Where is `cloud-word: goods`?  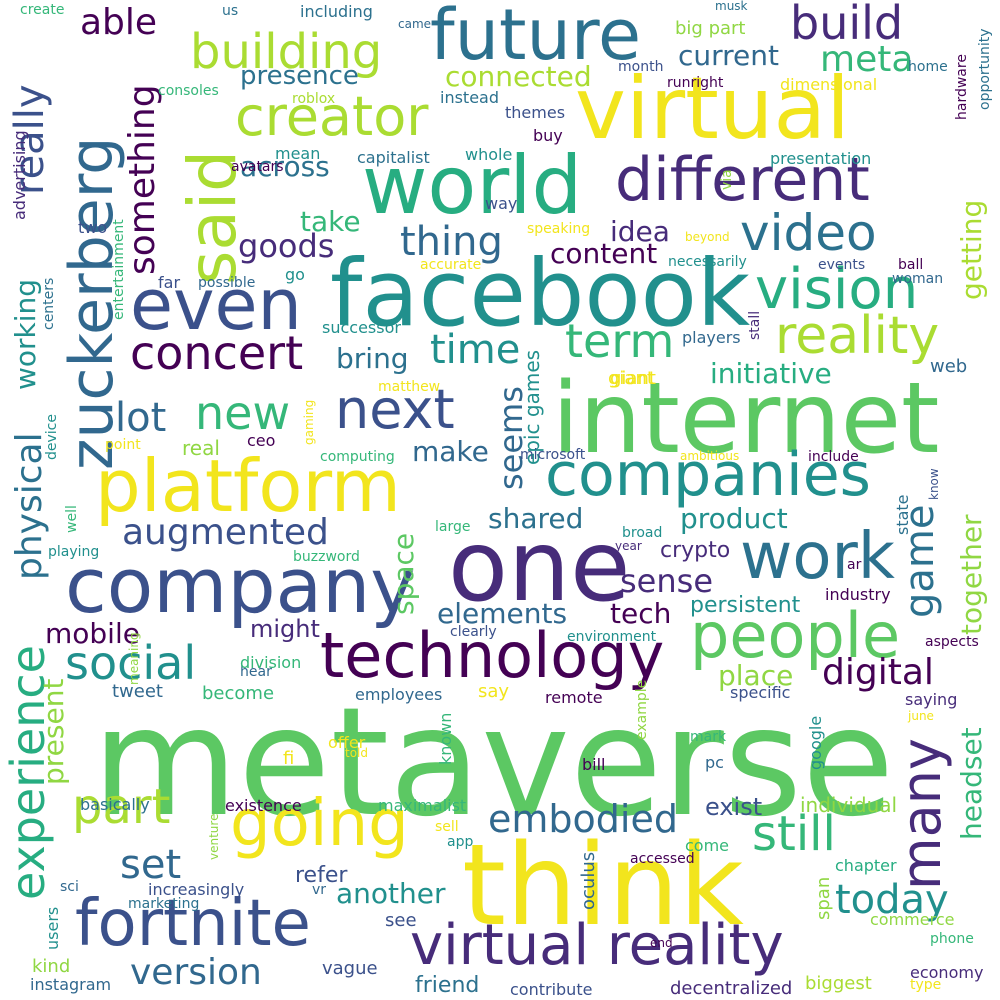
cloud-word: goods is located at coordinates (286, 246).